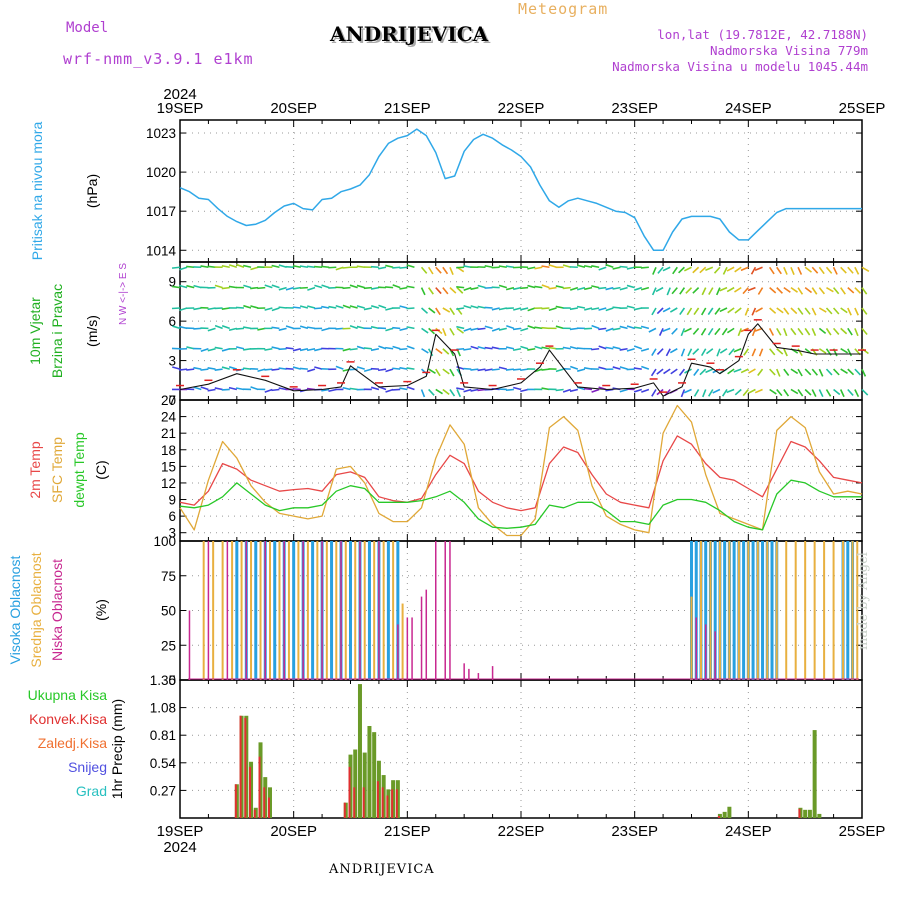  What do you see at coordinates (521, 749) in the screenshot?
I see `panel-frame` at bounding box center [521, 749].